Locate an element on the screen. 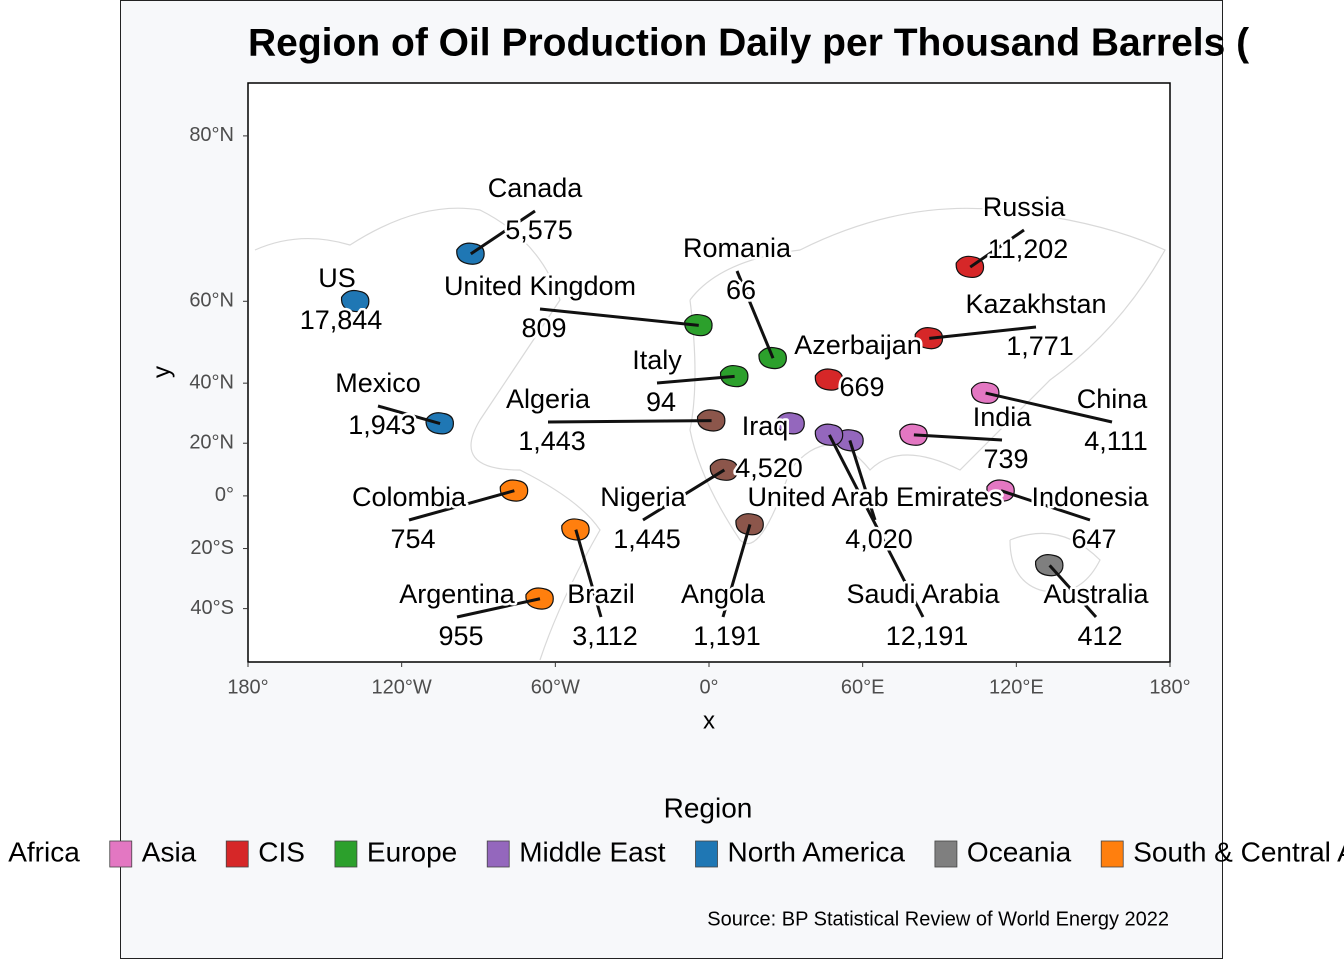 The height and width of the screenshot is (960, 1344). country-value: 1,445 is located at coordinates (647, 539).